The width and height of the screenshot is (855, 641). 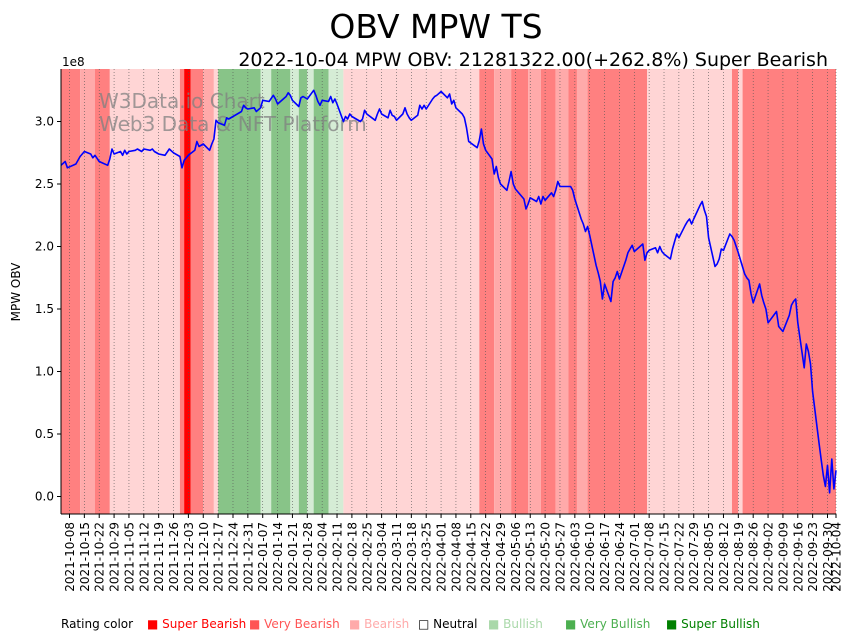 What do you see at coordinates (44, 309) in the screenshot?
I see `y-tick-label: 1.5` at bounding box center [44, 309].